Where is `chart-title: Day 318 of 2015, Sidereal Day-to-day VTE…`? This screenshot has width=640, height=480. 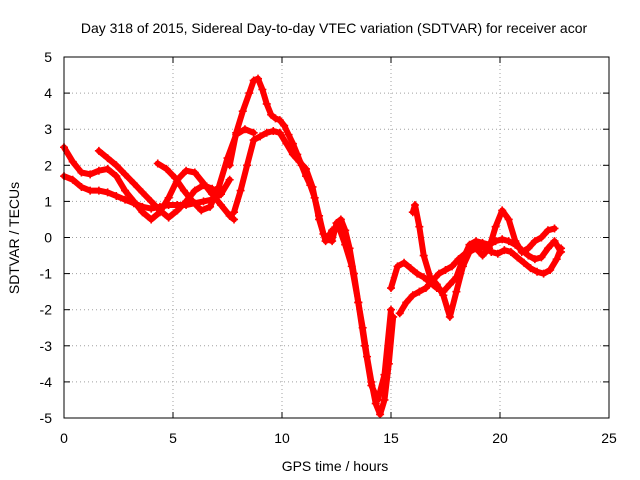
chart-title: Day 318 of 2015, Sidereal Day-to-day VTE… is located at coordinates (334, 28).